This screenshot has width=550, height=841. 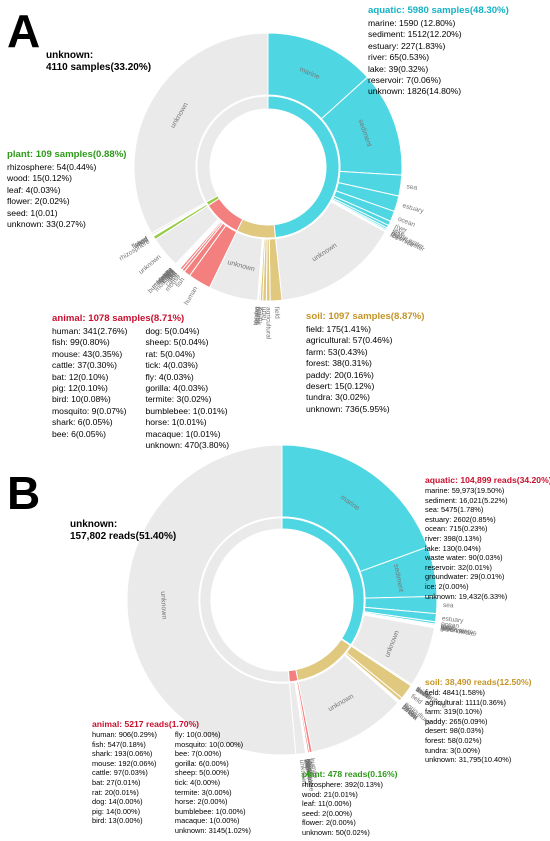 What do you see at coordinates (244, 600) in the screenshot?
I see `inner-slice-unknown` at bounding box center [244, 600].